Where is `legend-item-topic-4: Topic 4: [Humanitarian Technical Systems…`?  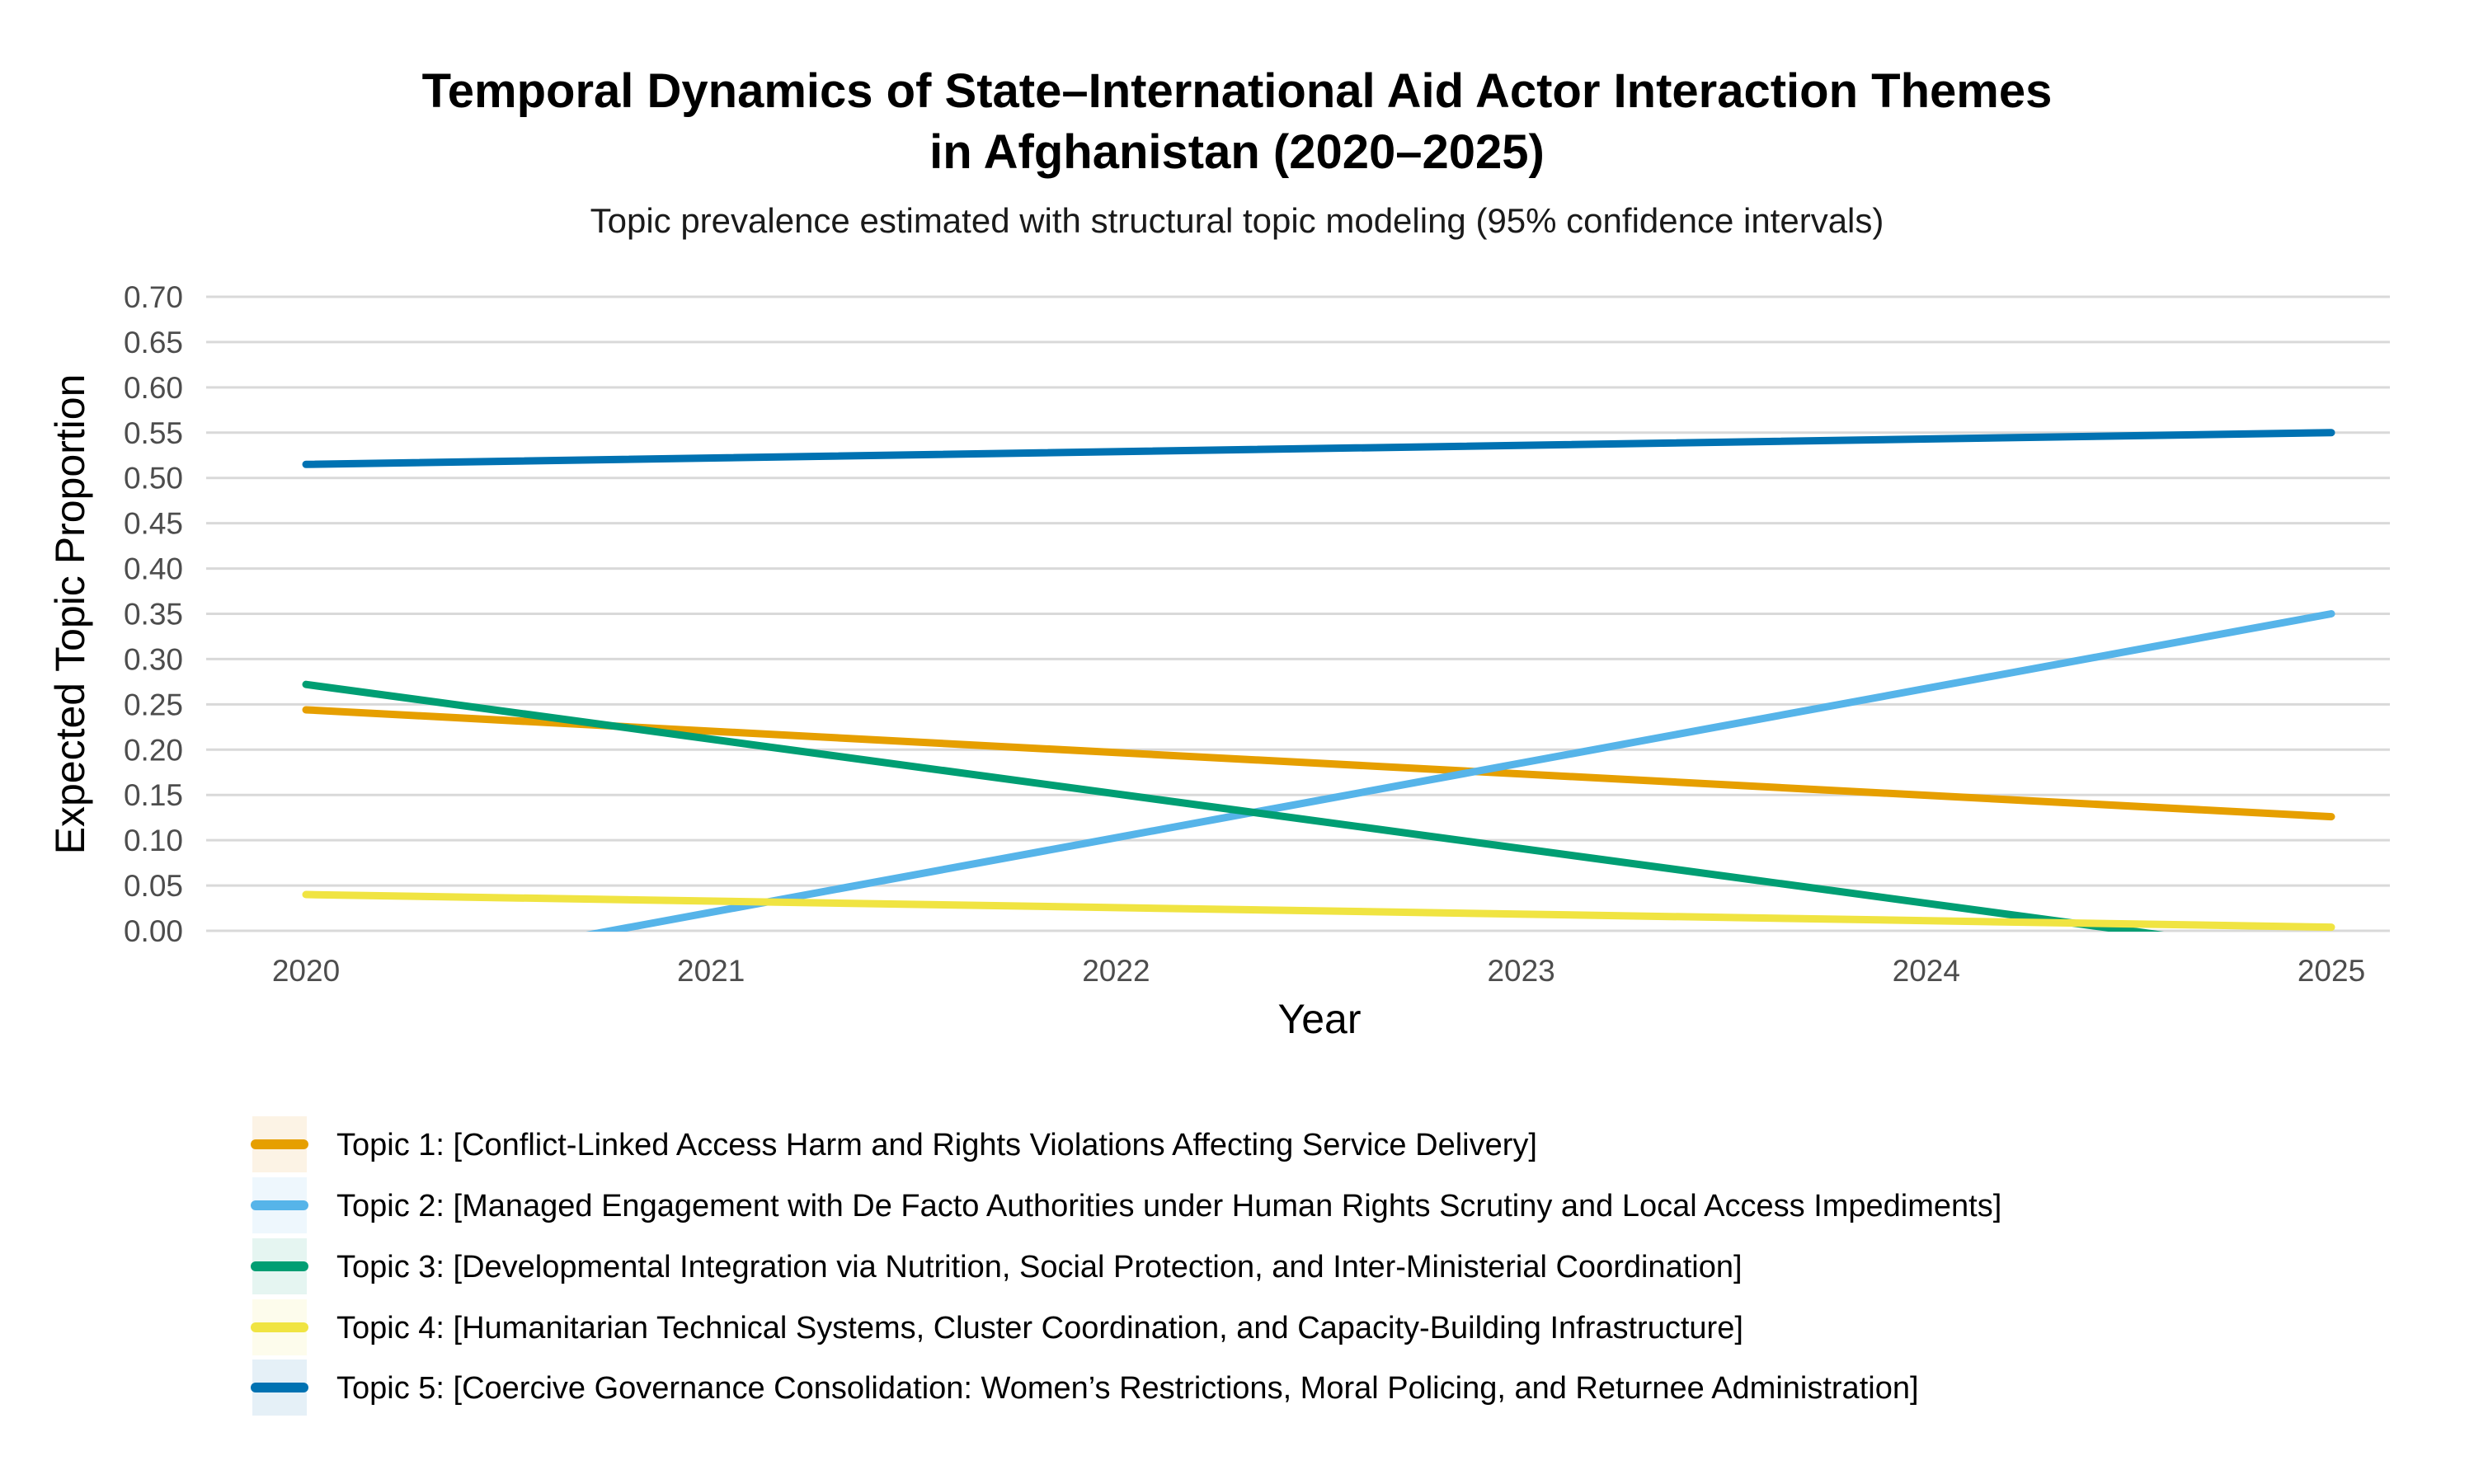 legend-item-topic-4: Topic 4: [Humanitarian Technical Systems… is located at coordinates (997, 1327).